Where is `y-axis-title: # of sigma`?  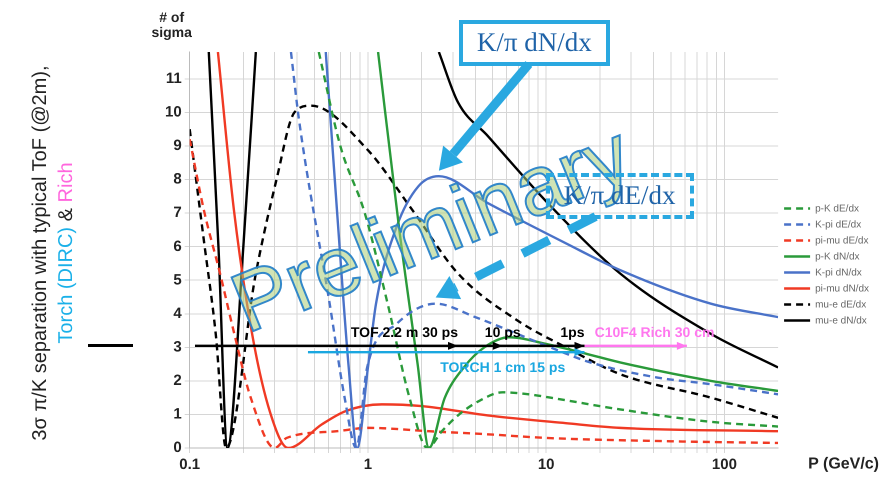
y-axis-title: # of sigma is located at coordinates (171, 24).